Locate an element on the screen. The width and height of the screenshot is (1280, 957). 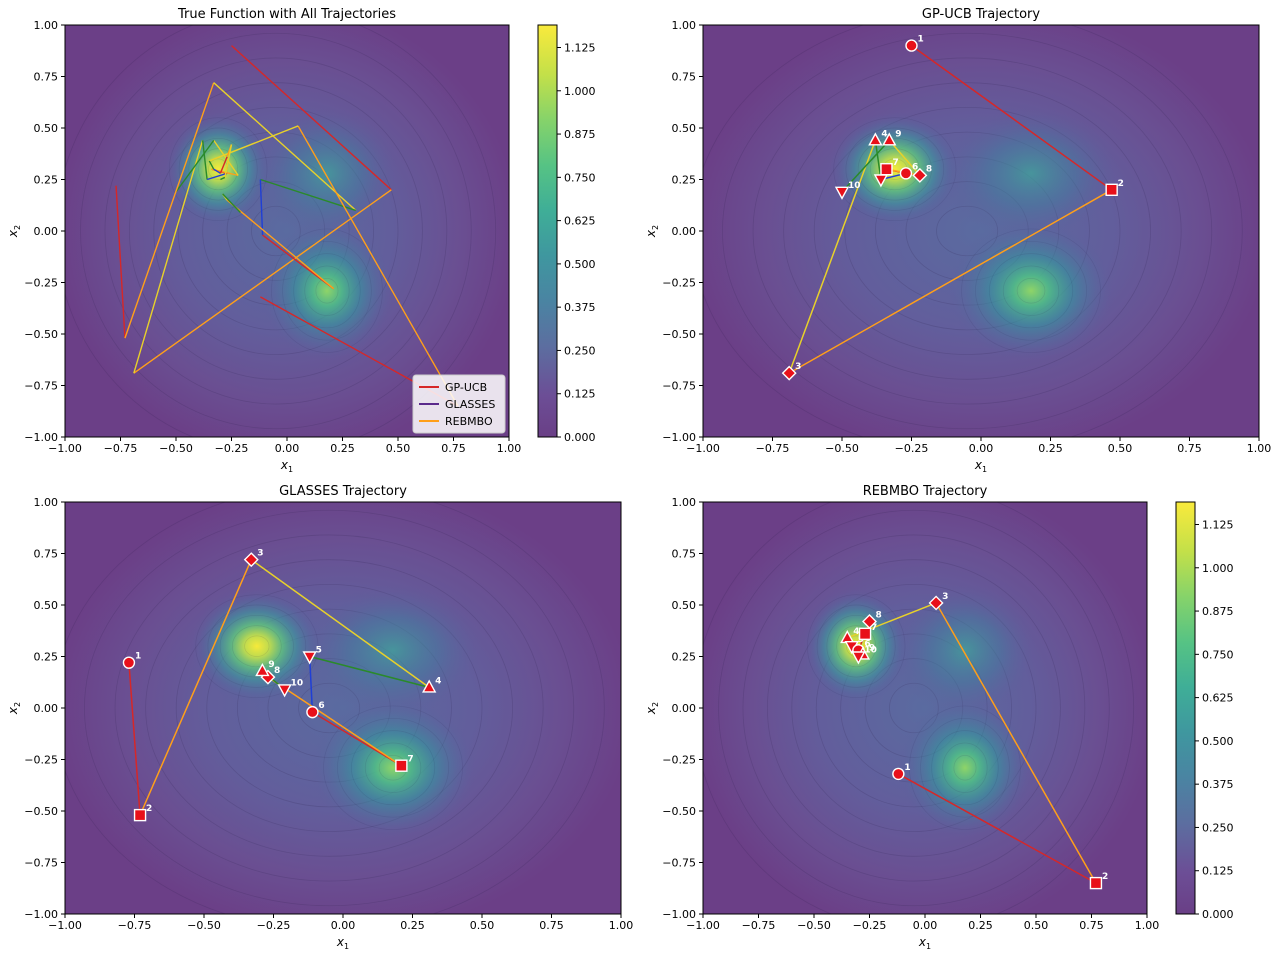
y-tick-label: 0.50 is located at coordinates (684, 605).